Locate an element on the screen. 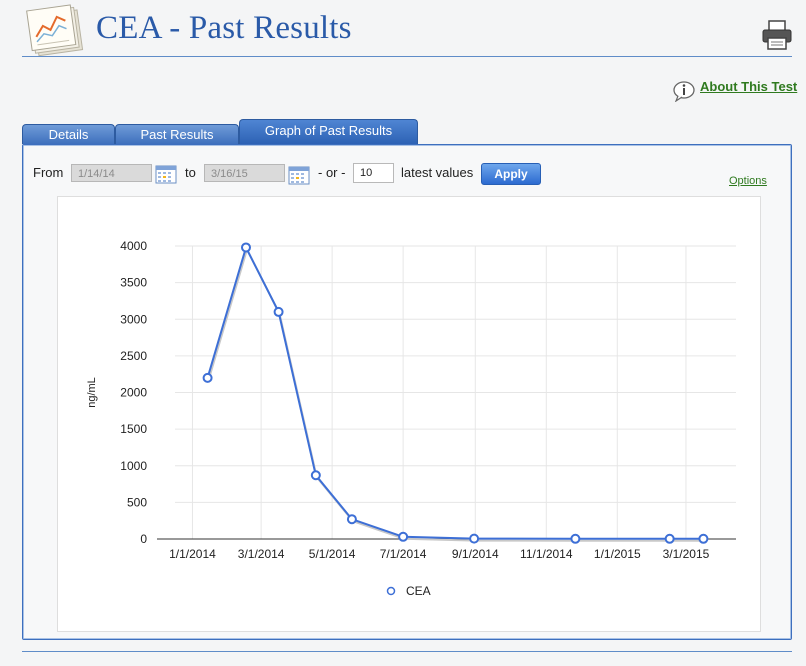 This screenshot has width=806, height=666. tab-graph-of-past-results: Graph of Past Results is located at coordinates (328, 131).